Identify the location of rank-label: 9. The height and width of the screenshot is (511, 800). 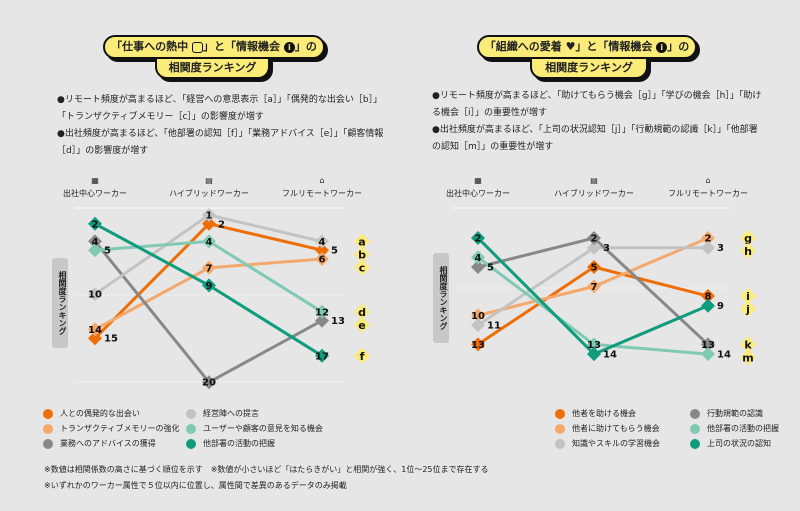
(720, 306).